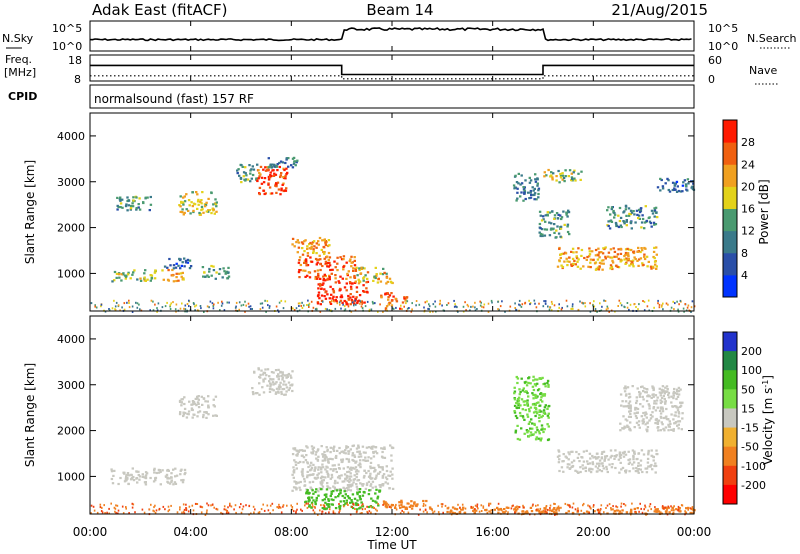 This screenshot has height=554, width=800. Describe the element at coordinates (768, 377) in the screenshot. I see `velocity-colorbar-label-close: ]` at that location.